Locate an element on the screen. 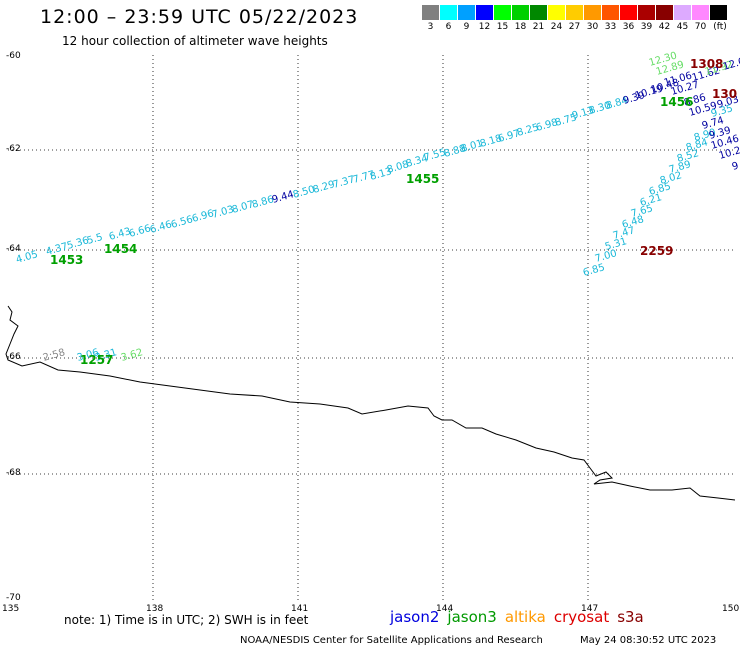 The image size is (740, 650). legend-label: 12 is located at coordinates (484, 27).